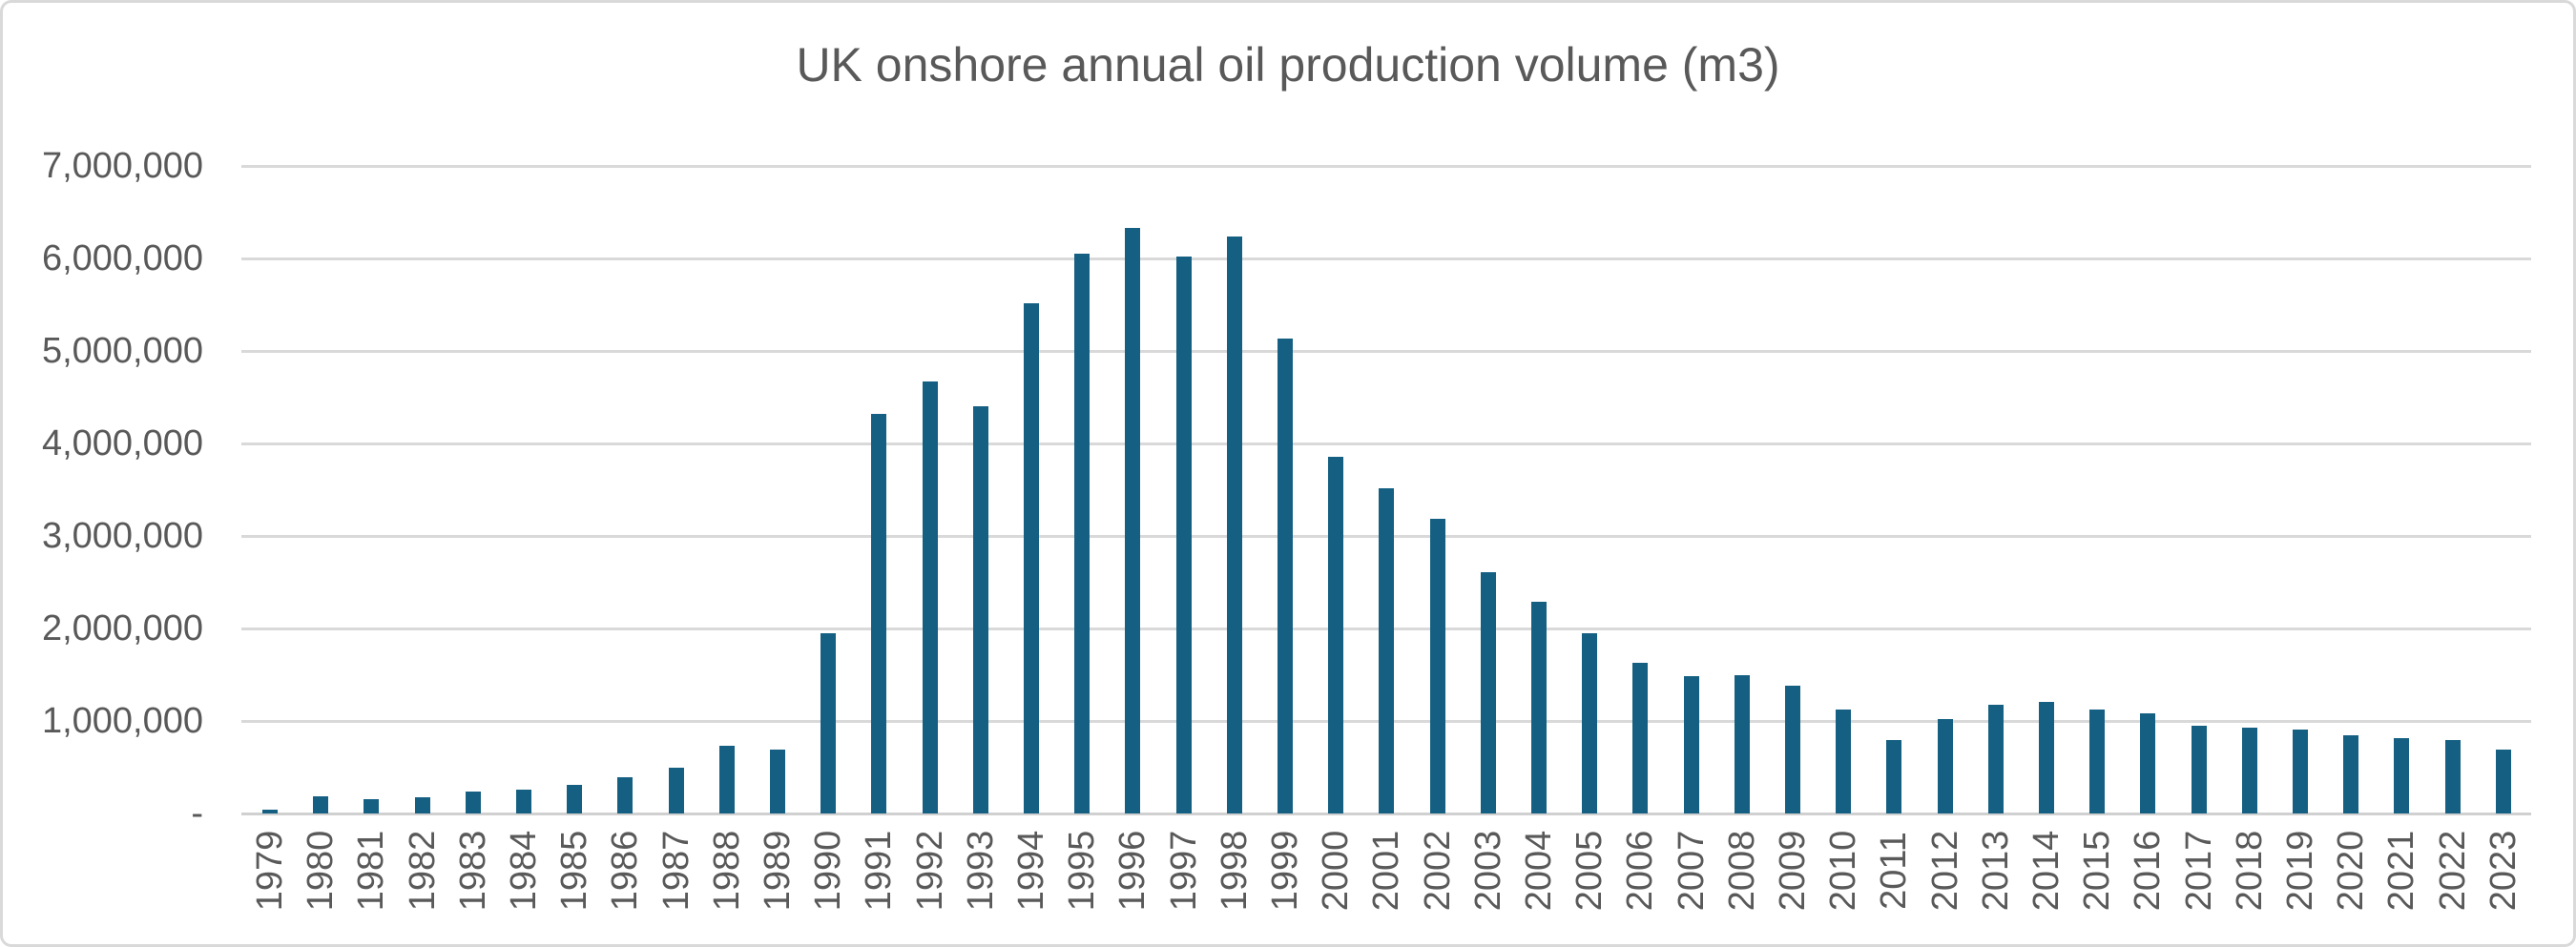  What do you see at coordinates (270, 871) in the screenshot?
I see `x-axis-tick-label: 1979` at bounding box center [270, 871].